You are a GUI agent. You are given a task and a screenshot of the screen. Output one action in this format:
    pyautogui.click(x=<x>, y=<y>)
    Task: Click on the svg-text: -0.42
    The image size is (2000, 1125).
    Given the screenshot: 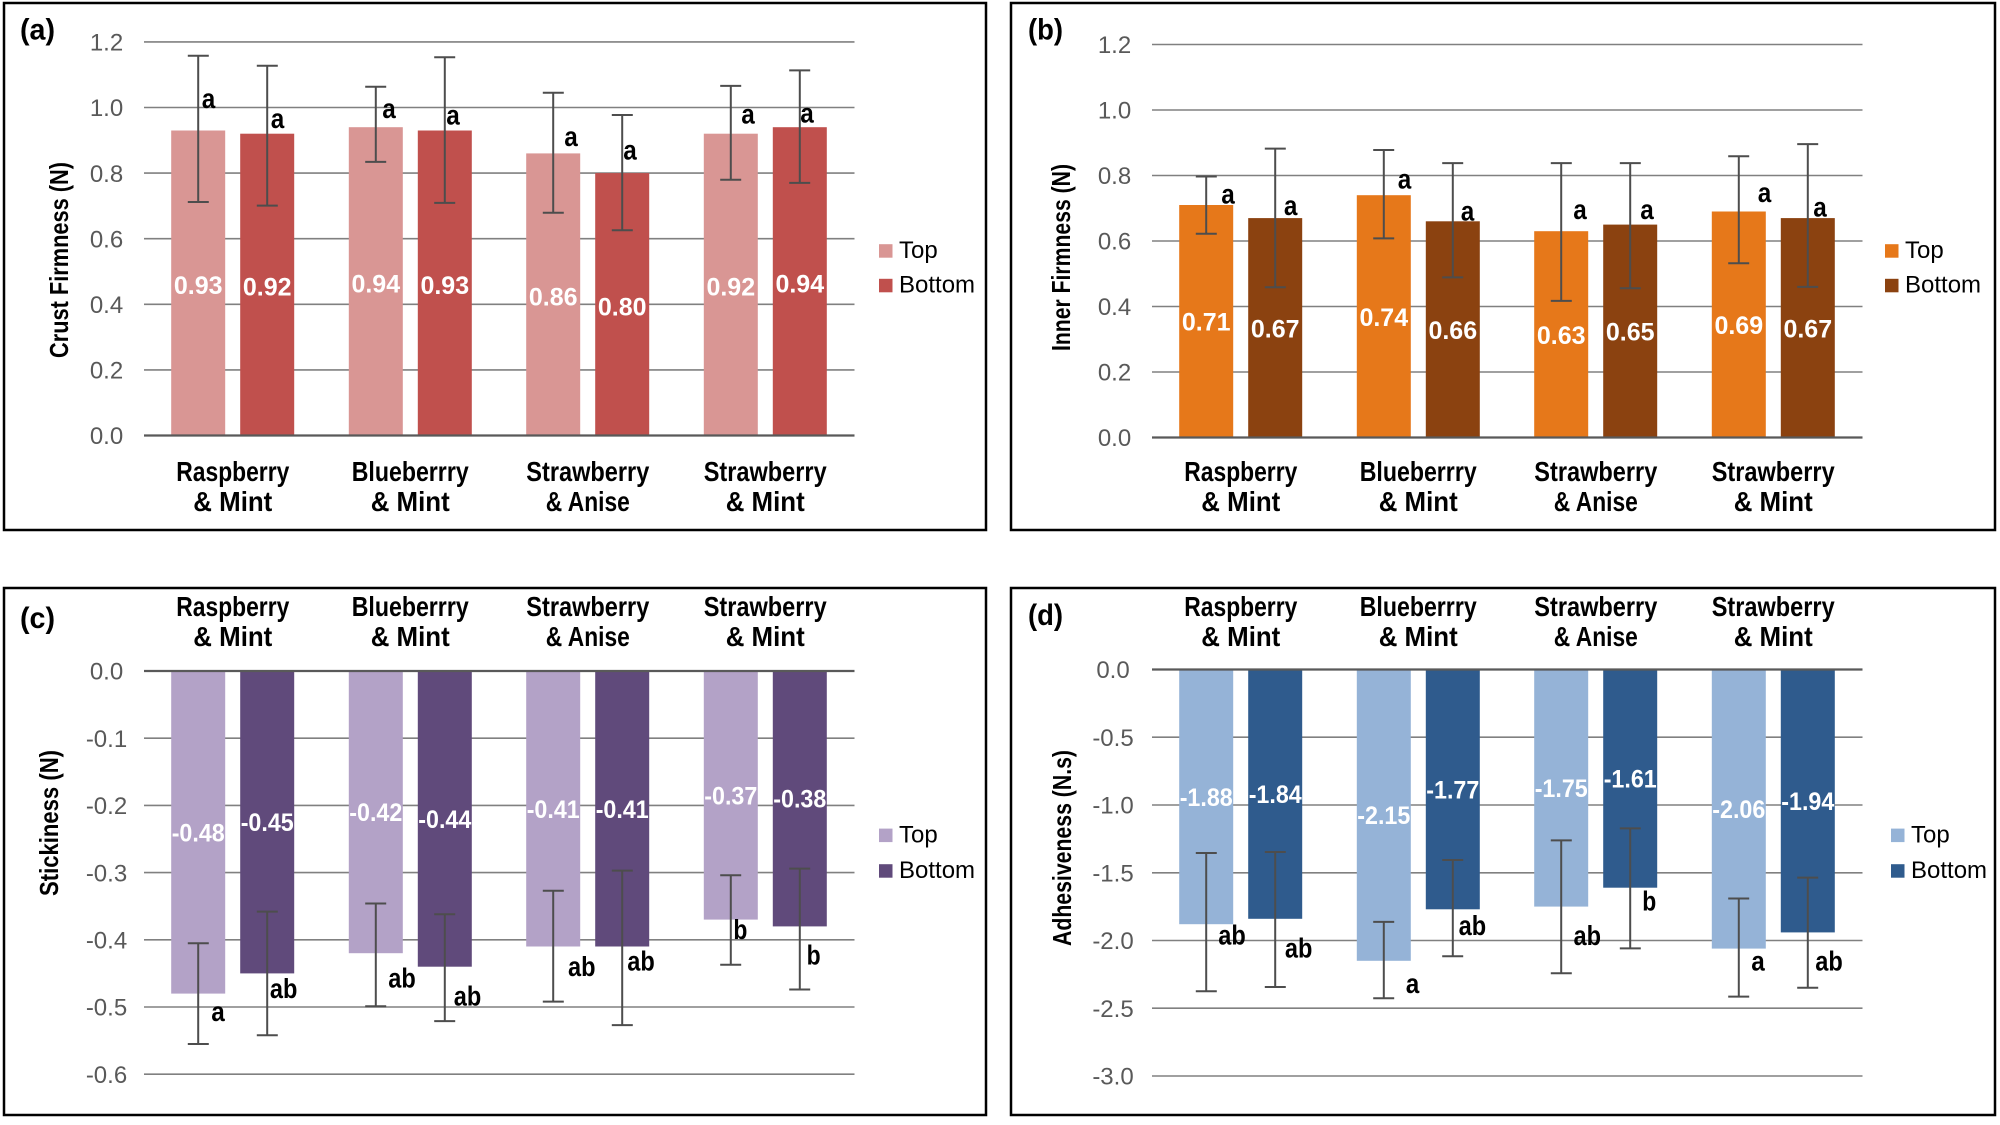 What is the action you would take?
    pyautogui.click(x=375, y=813)
    